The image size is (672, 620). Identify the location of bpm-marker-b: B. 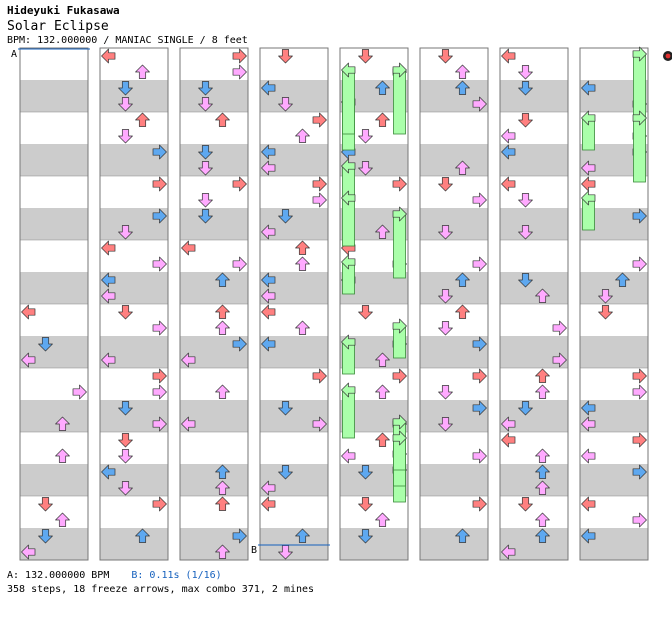
(254, 550).